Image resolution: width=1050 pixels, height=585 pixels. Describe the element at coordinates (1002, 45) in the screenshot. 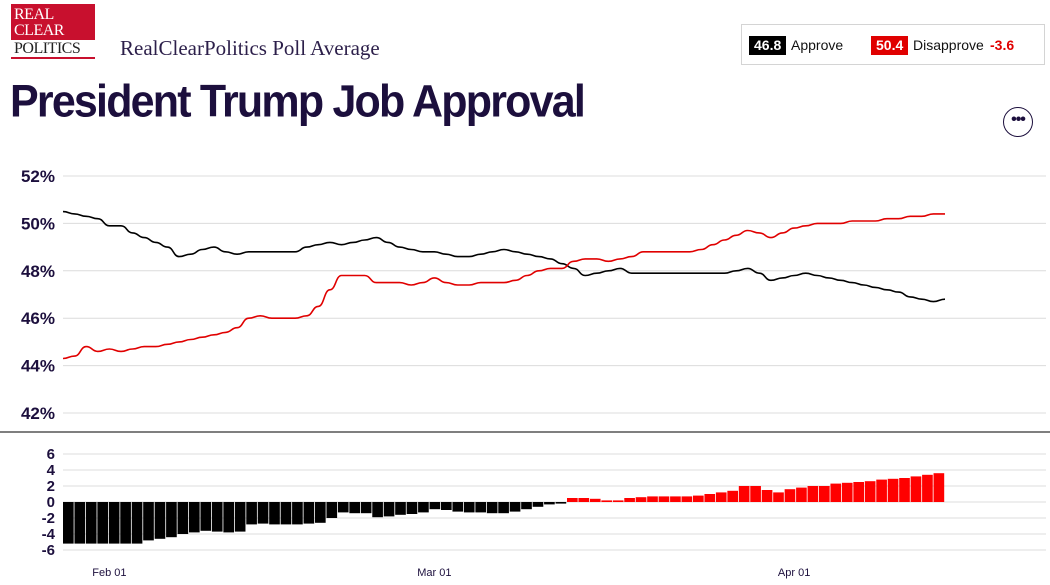

I see `spread-value: -3.6` at that location.